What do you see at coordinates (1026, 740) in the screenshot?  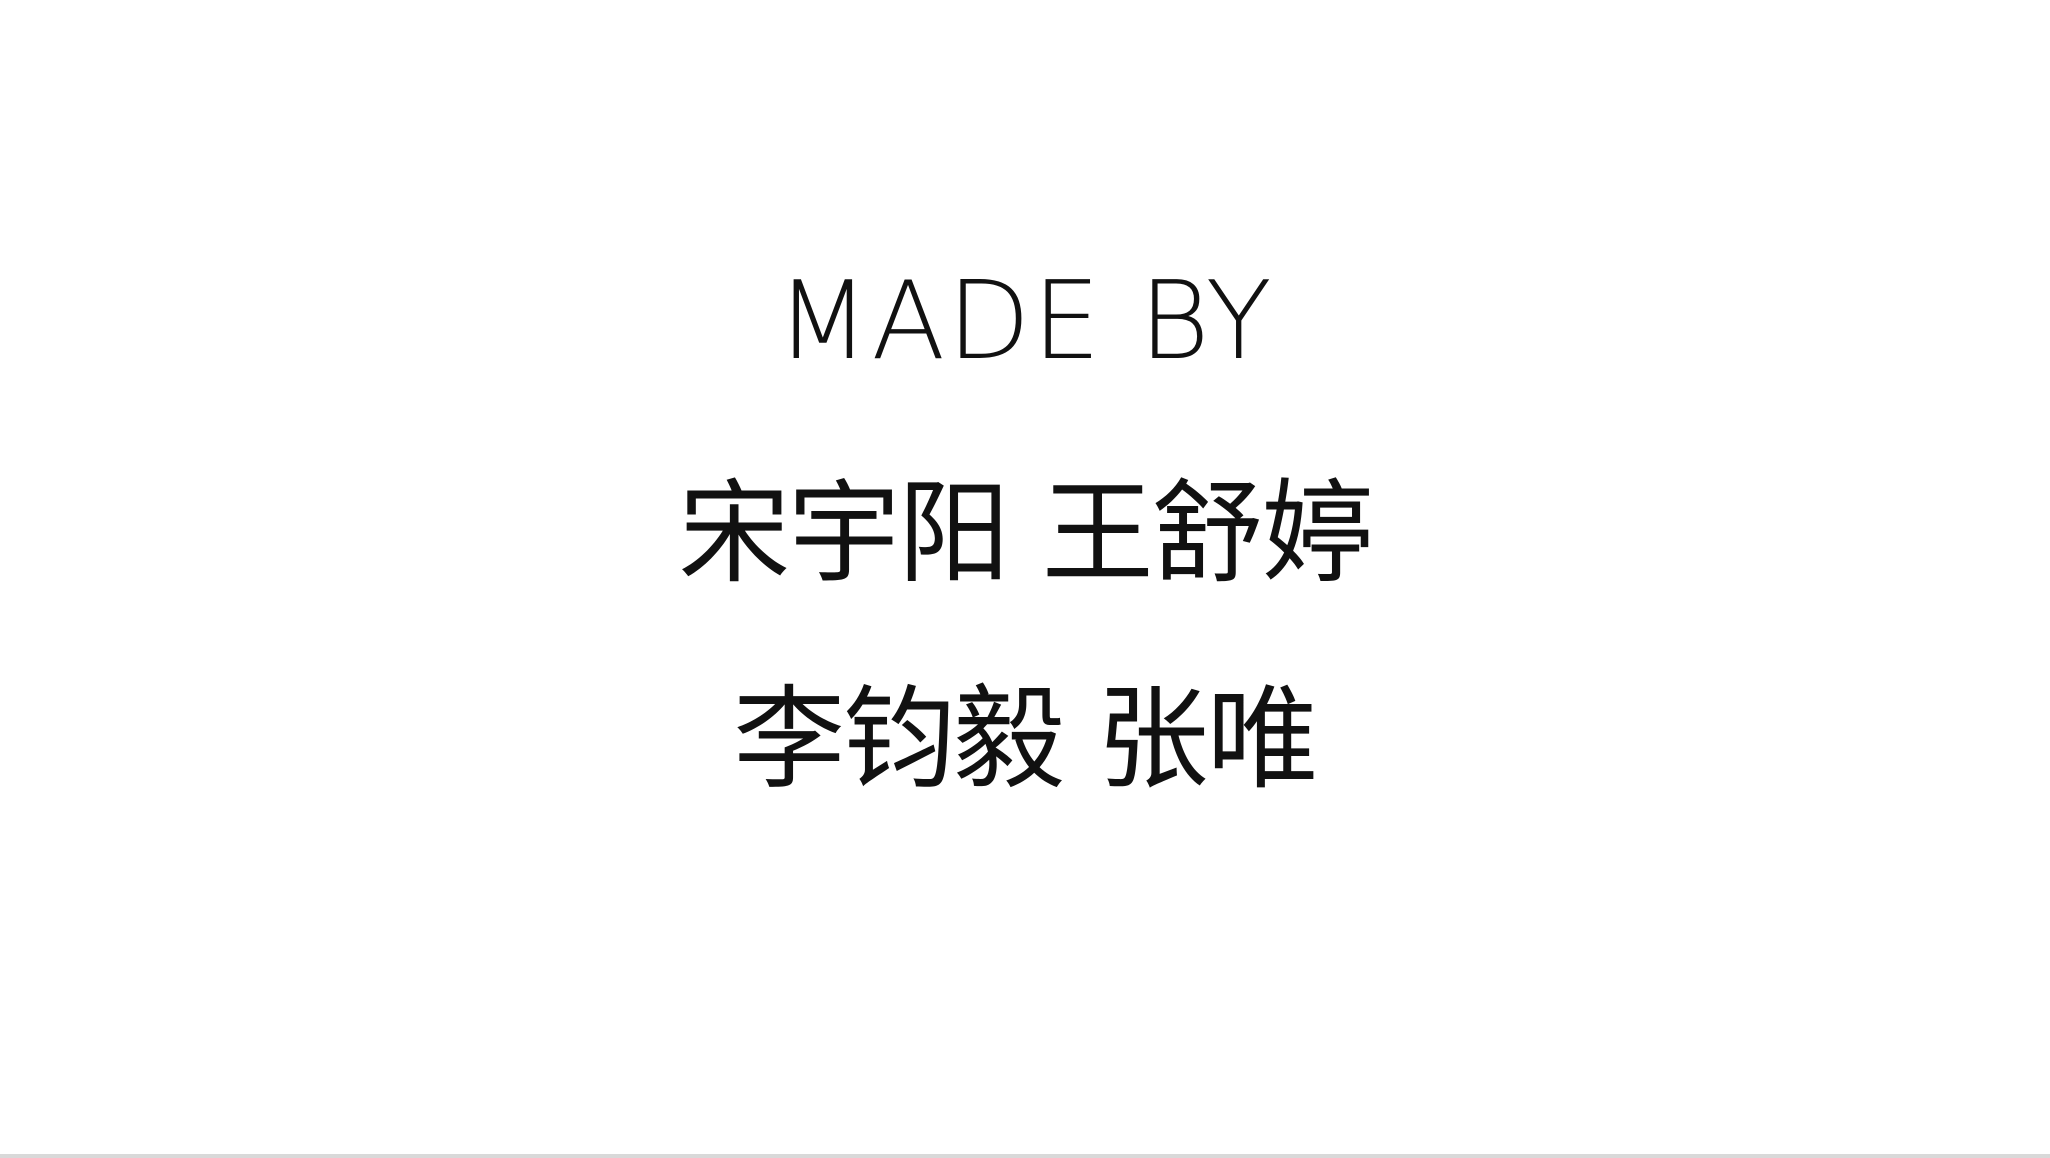 I see `authors-line-2: 李钧毅 张唯` at bounding box center [1026, 740].